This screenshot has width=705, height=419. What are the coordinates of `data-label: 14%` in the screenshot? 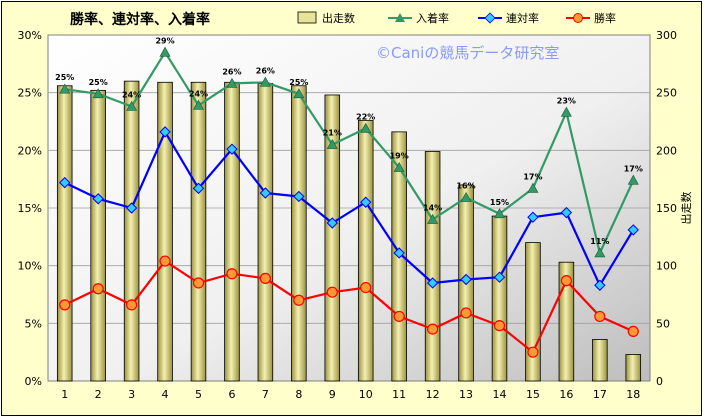 It's located at (432, 208).